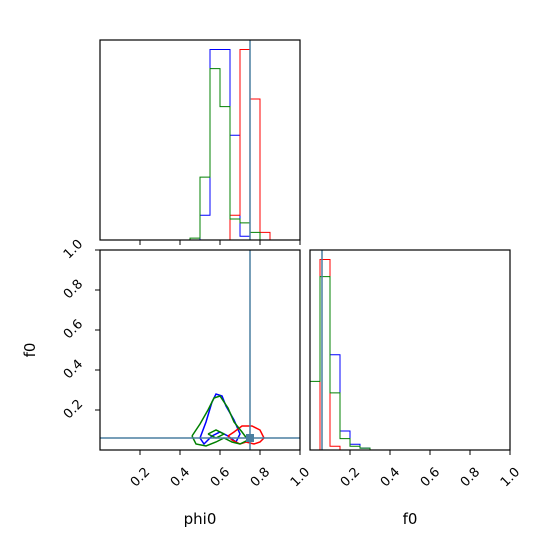  What do you see at coordinates (30, 350) in the screenshot?
I see `y-axis-label-f0: f0` at bounding box center [30, 350].